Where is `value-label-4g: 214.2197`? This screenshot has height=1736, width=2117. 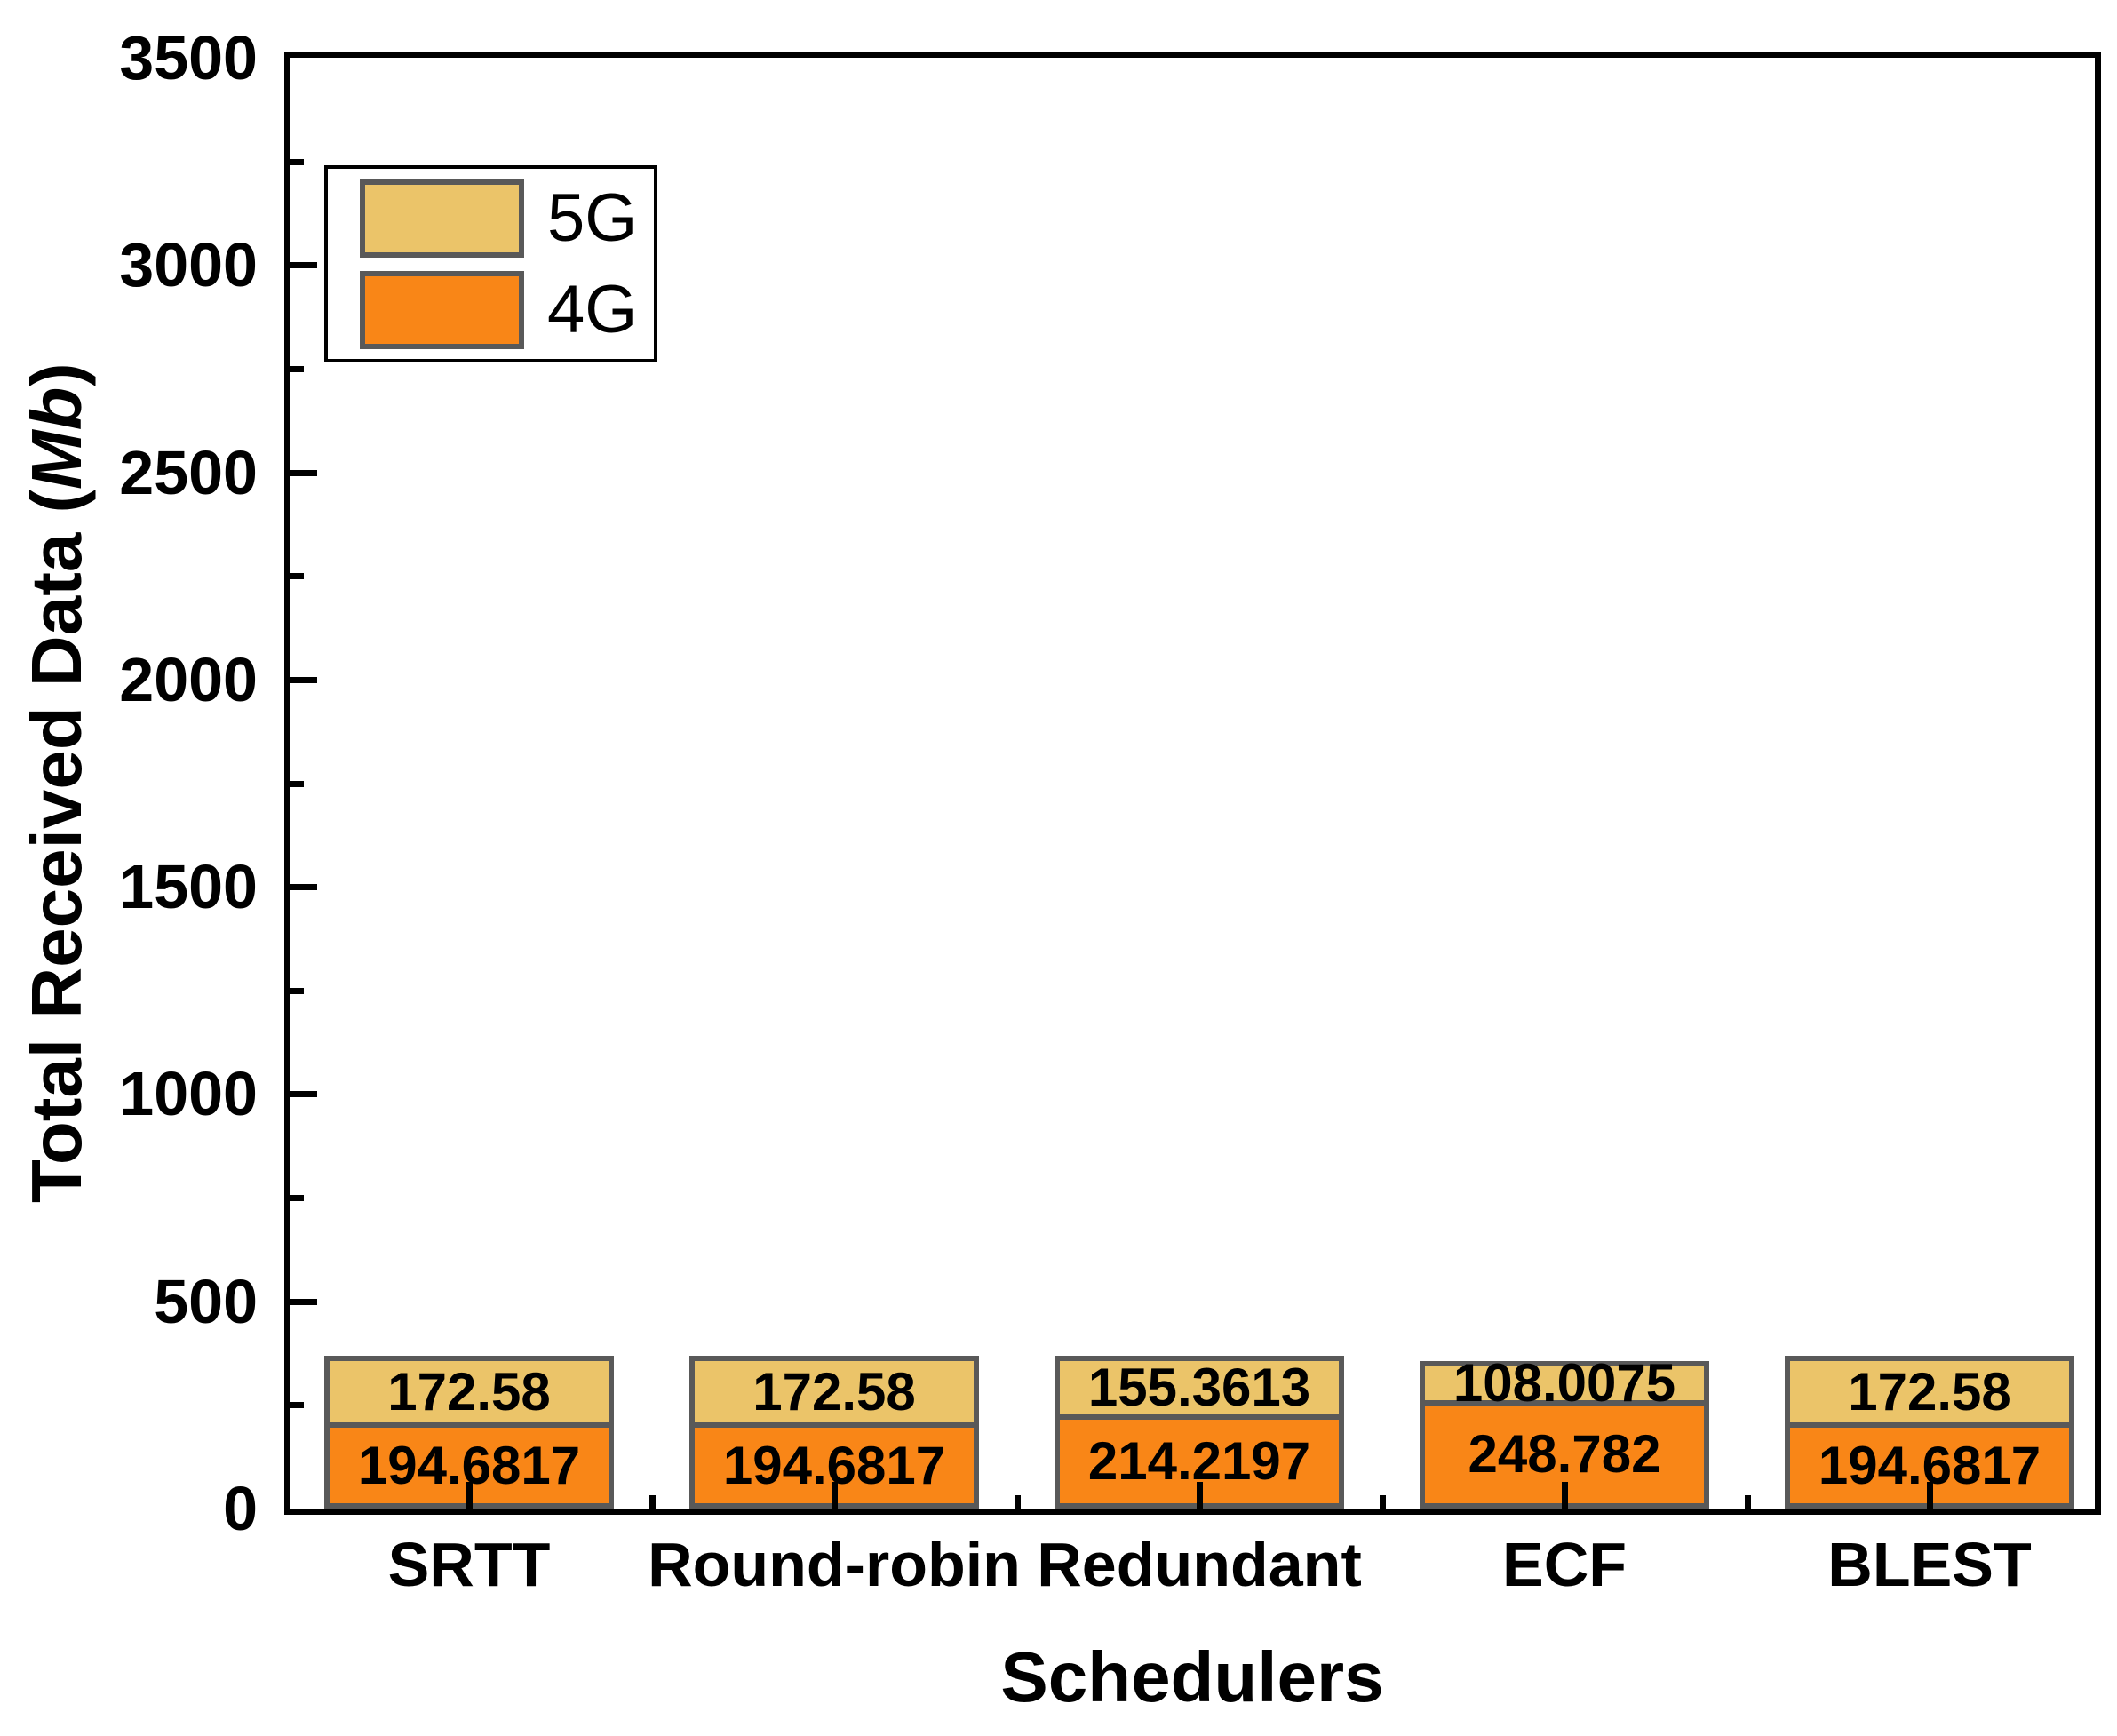
value-label-4g: 214.2197 is located at coordinates (1199, 1461).